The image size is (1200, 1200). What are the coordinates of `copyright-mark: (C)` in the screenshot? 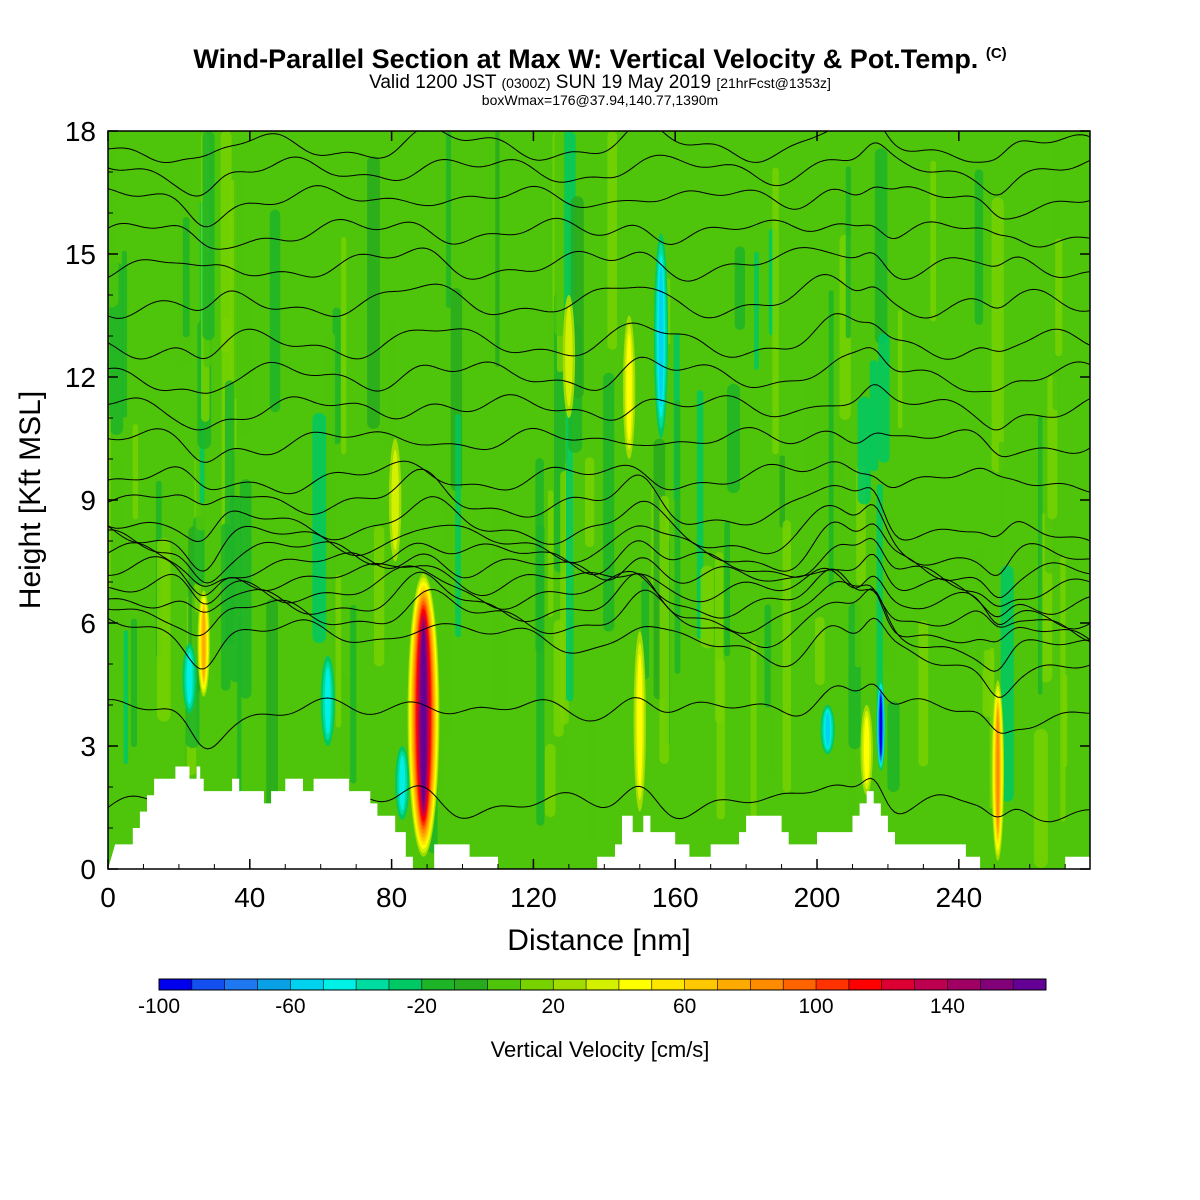 It's located at (996, 53).